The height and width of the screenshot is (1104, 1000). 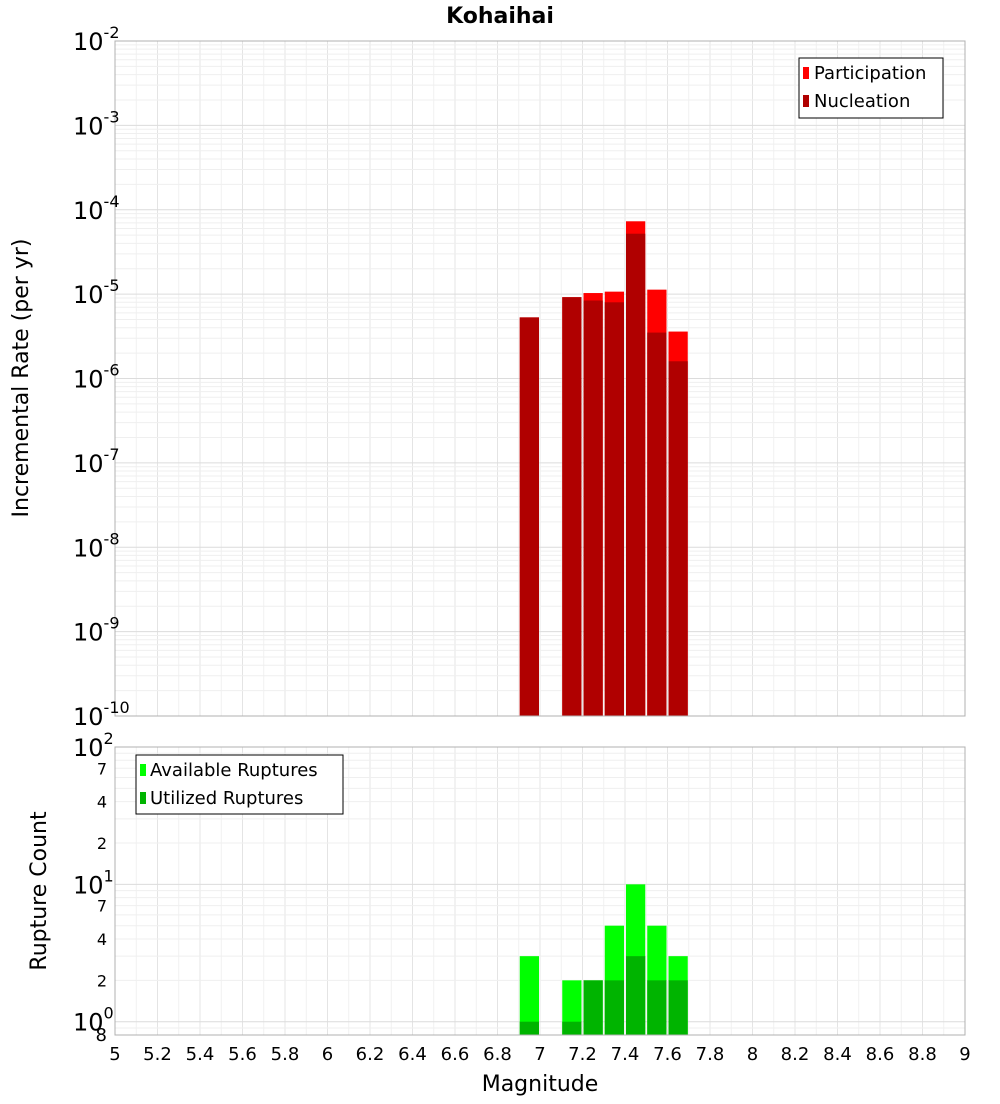 What do you see at coordinates (96, 208) in the screenshot?
I see `top-y-tick-label: 10⁻⁴` at bounding box center [96, 208].